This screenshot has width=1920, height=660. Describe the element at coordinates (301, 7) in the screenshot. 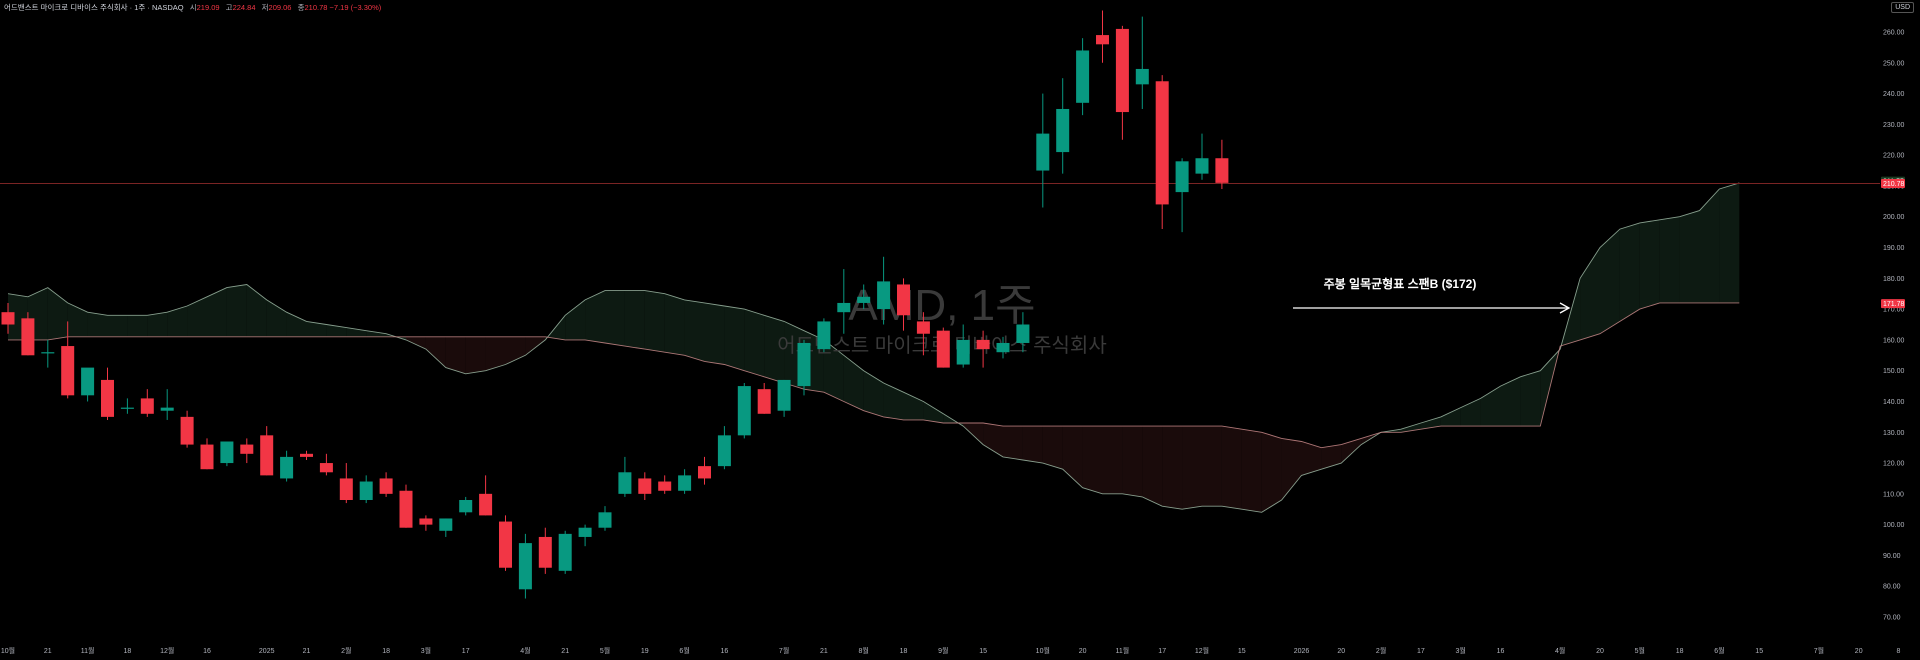

I see `close-label: 종` at that location.